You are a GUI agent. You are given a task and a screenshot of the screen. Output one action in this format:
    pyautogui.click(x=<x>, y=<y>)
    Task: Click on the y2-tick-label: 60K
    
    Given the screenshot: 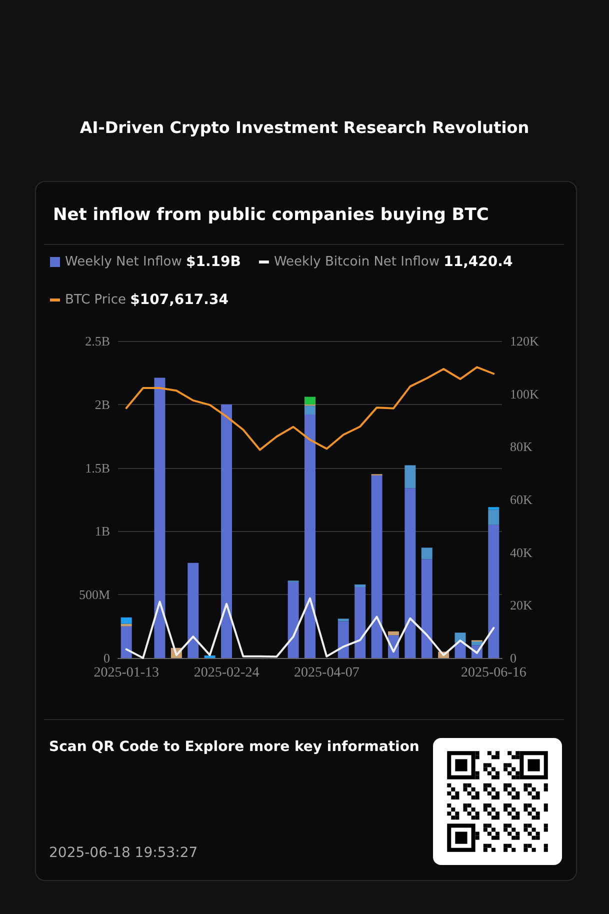 What is the action you would take?
    pyautogui.click(x=521, y=499)
    